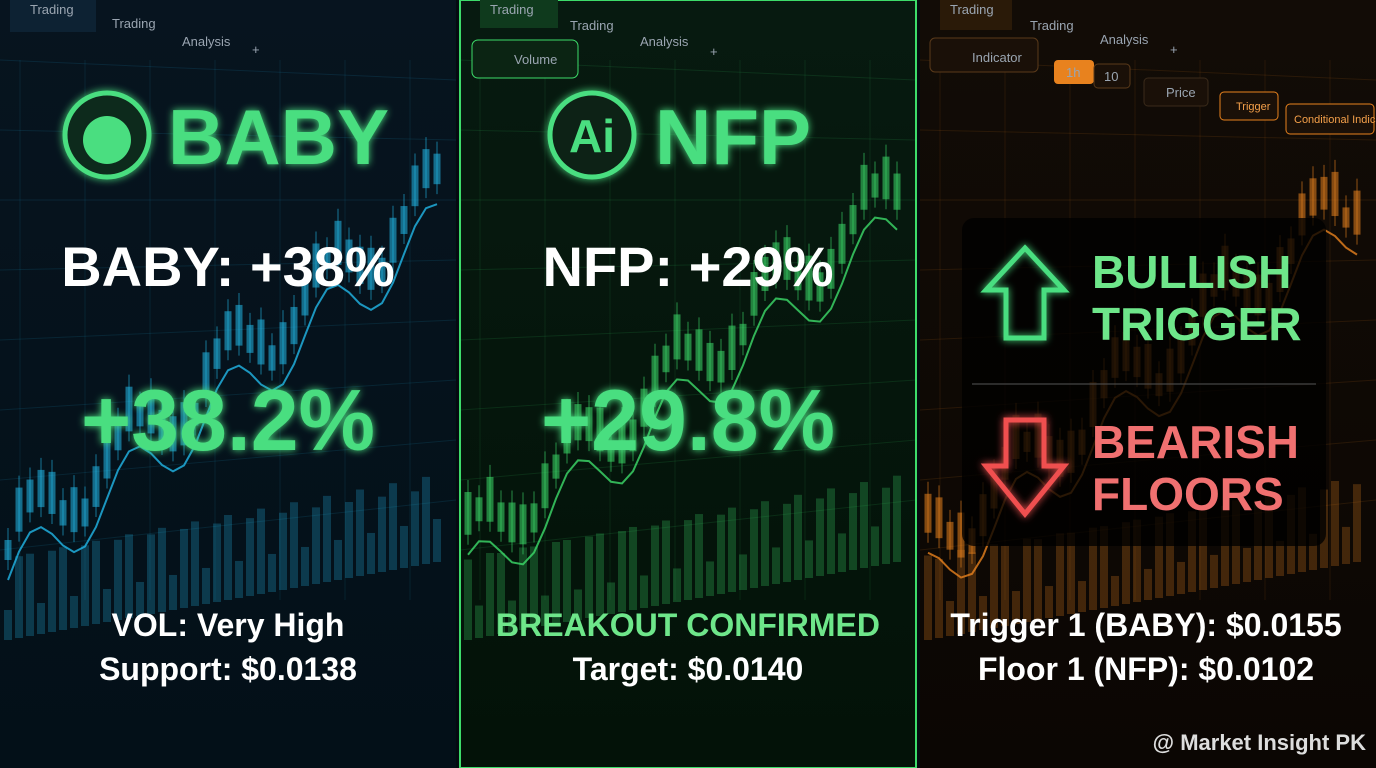 The image size is (1376, 768). Describe the element at coordinates (1188, 494) in the screenshot. I see `signal: FLOORS` at that location.